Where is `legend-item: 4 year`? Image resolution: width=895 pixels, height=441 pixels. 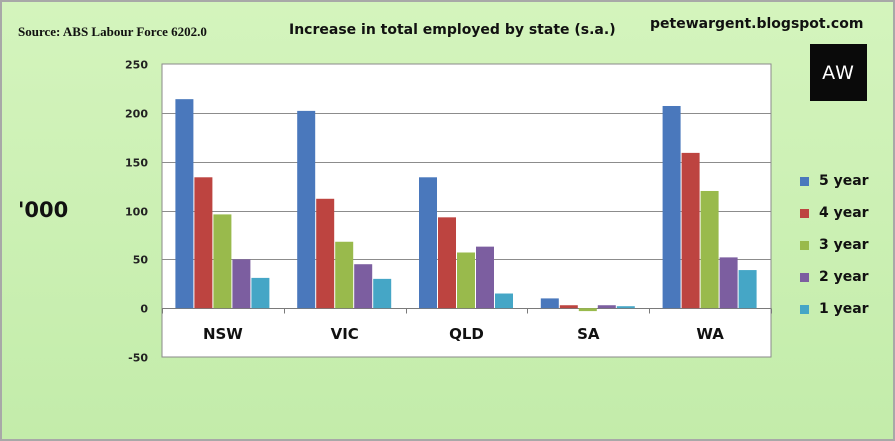
legend-item: 4 year is located at coordinates (834, 213).